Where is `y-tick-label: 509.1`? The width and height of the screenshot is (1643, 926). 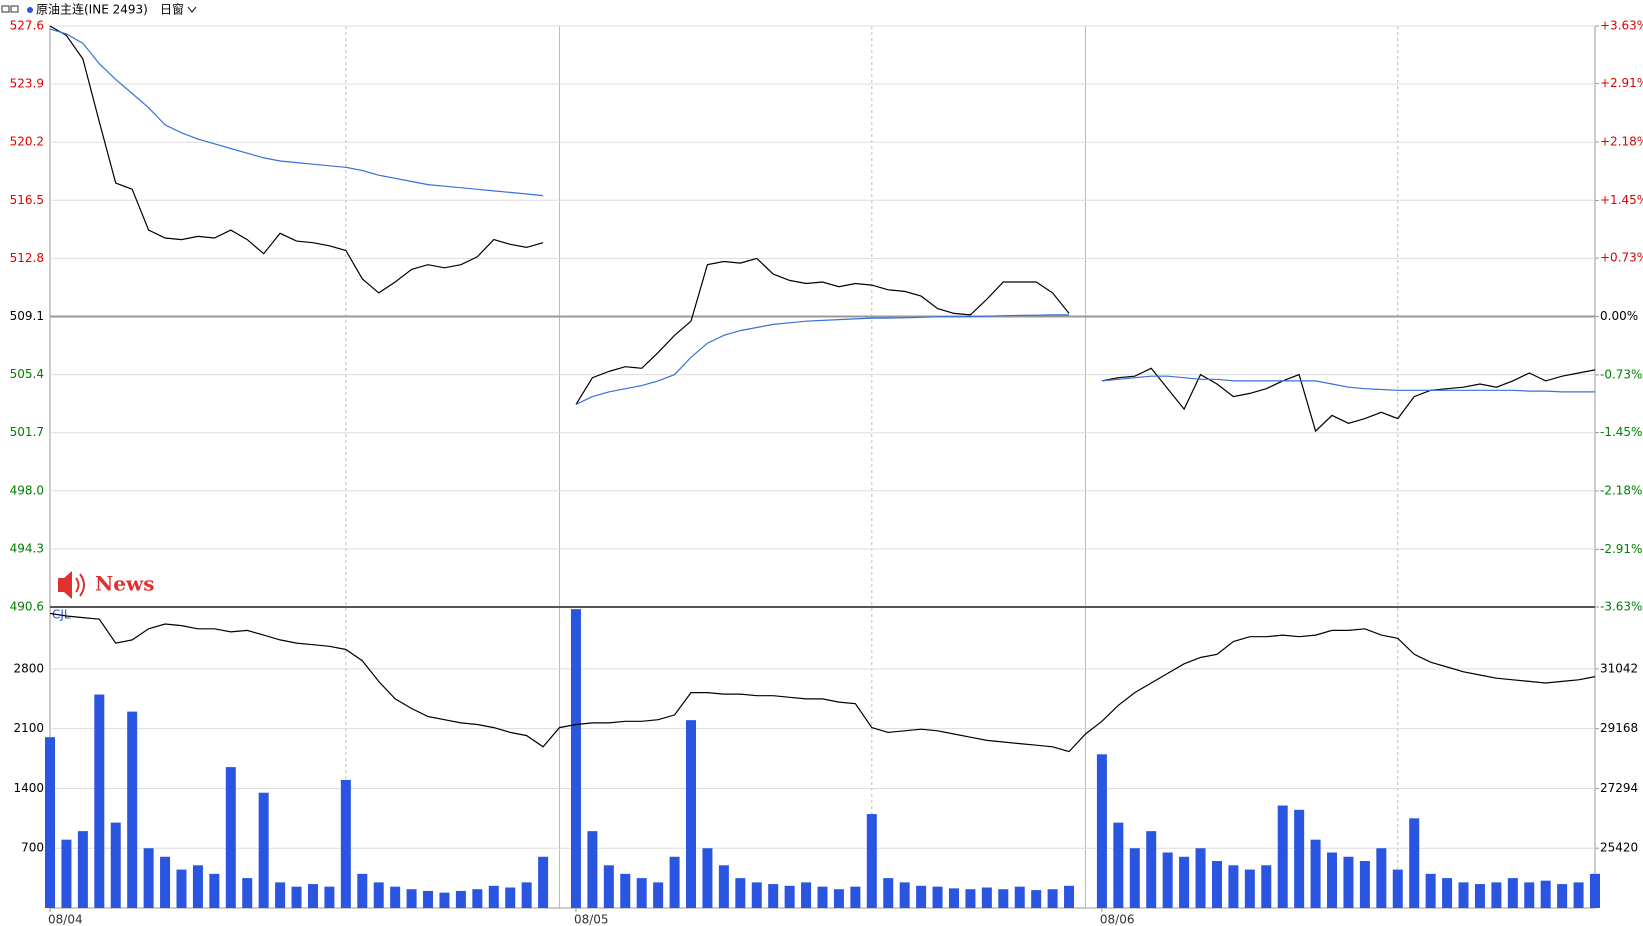
y-tick-label: 509.1 is located at coordinates (27, 316).